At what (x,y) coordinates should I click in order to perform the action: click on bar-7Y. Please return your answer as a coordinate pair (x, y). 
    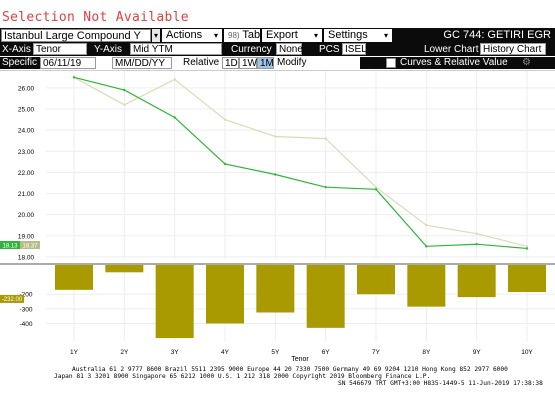
    Looking at the image, I should click on (376, 280).